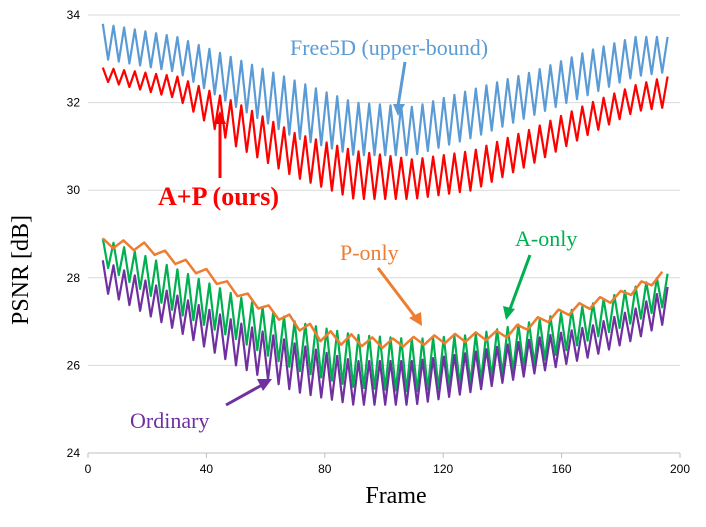 The image size is (706, 527). Describe the element at coordinates (74, 103) in the screenshot. I see `y-tick-label-32: 32` at that location.